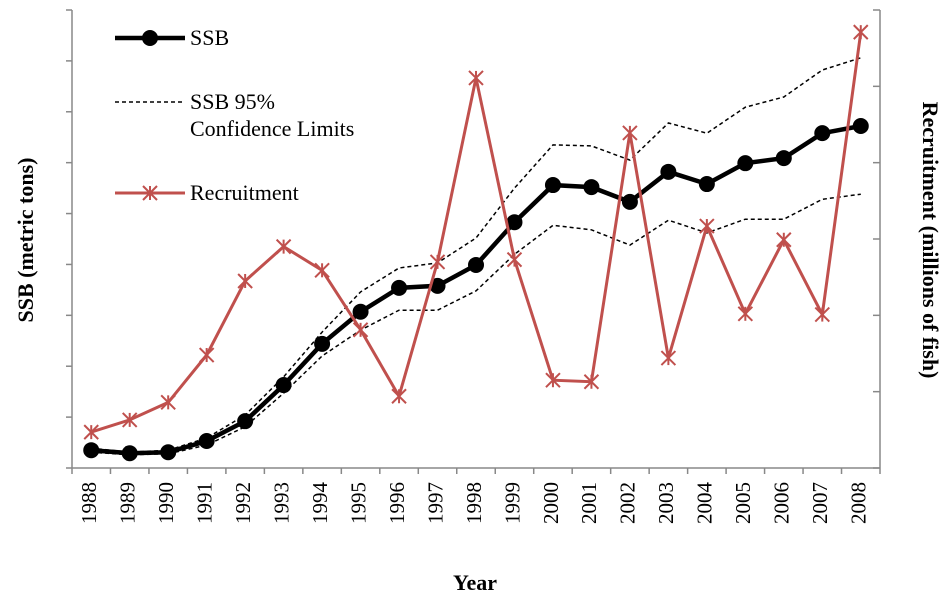  What do you see at coordinates (281, 503) in the screenshot?
I see `x-tick-label: 1993` at bounding box center [281, 503].